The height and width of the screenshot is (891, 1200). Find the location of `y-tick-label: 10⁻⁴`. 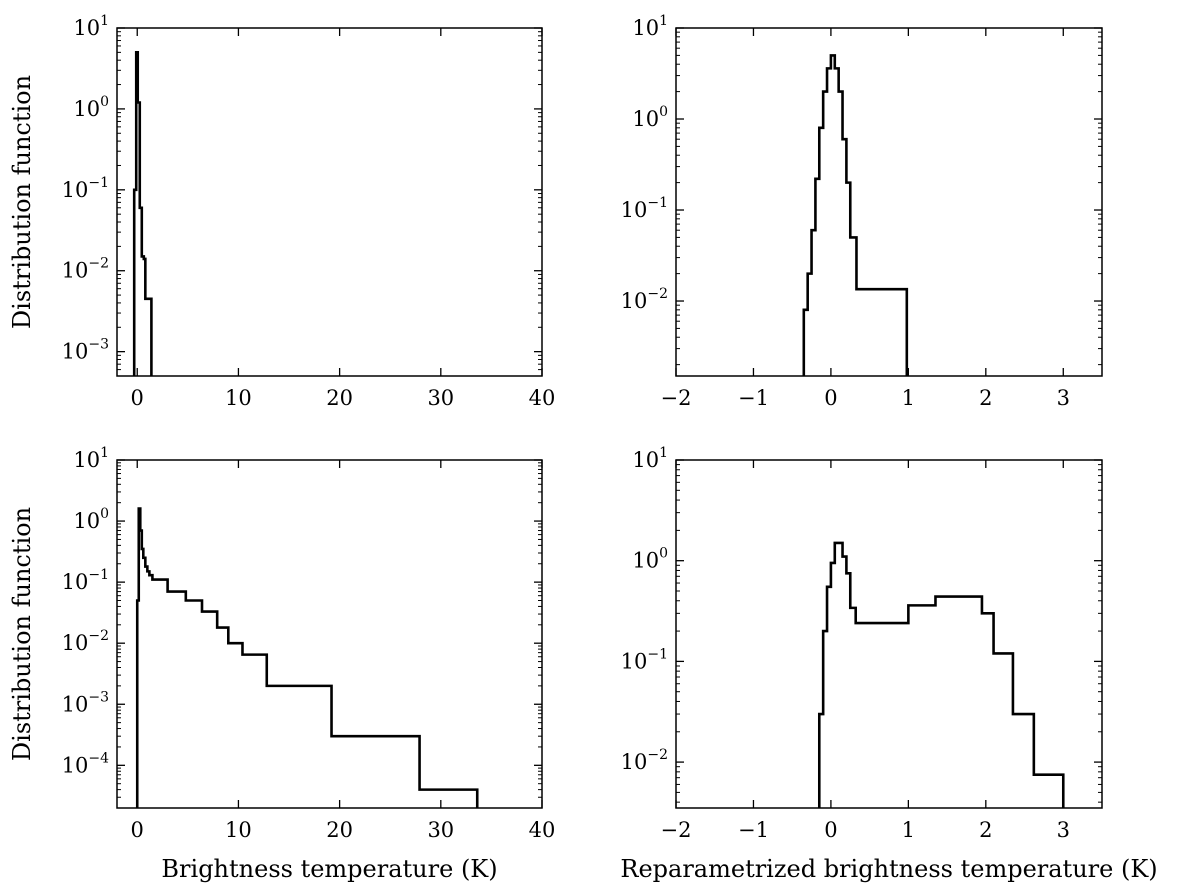

y-tick-label: 10⁻⁴ is located at coordinates (85, 763).